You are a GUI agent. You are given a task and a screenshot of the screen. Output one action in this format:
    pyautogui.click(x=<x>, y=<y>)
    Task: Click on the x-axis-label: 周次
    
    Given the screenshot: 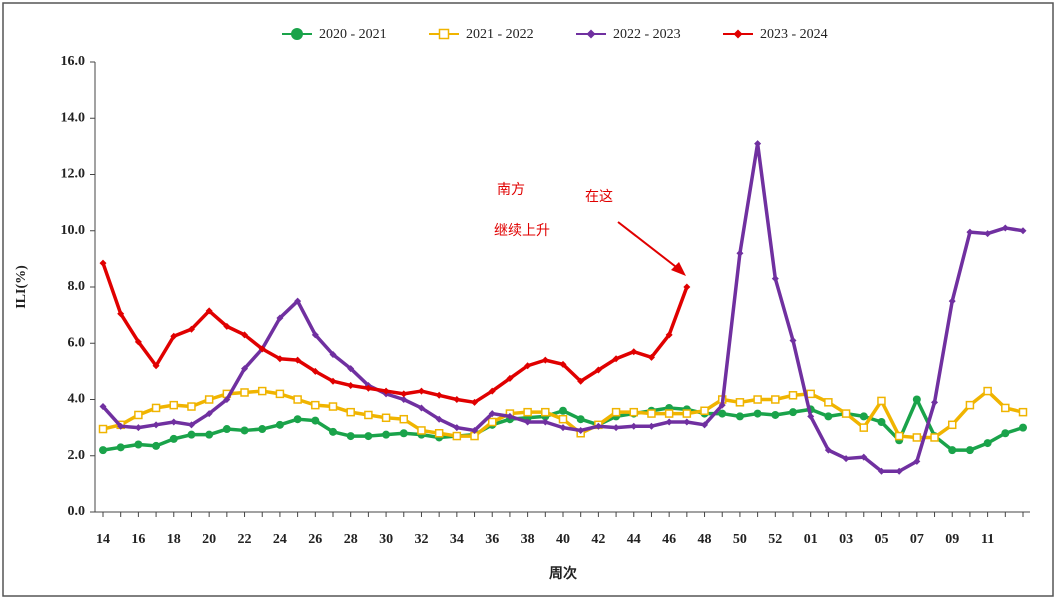 What is the action you would take?
    pyautogui.click(x=563, y=573)
    